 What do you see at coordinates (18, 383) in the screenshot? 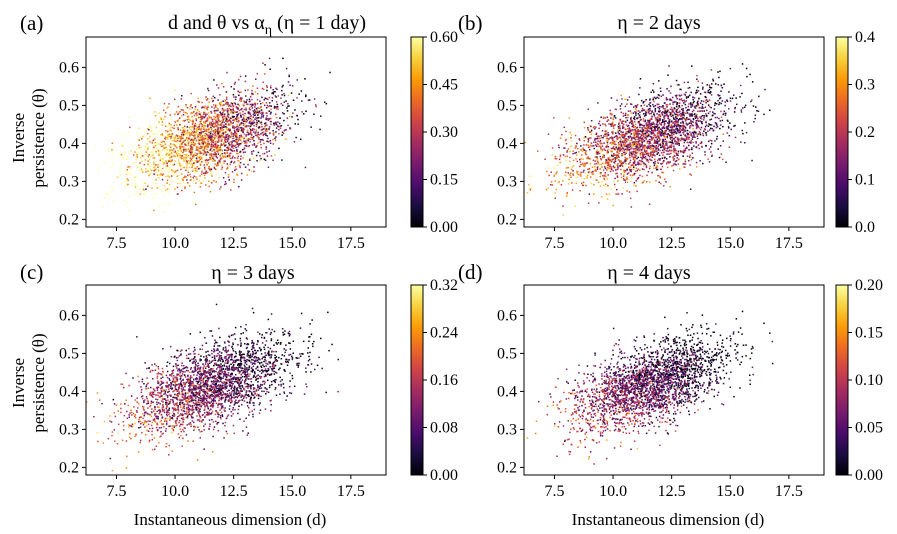
I see `y-axis-label-line1: Inverse` at bounding box center [18, 383].